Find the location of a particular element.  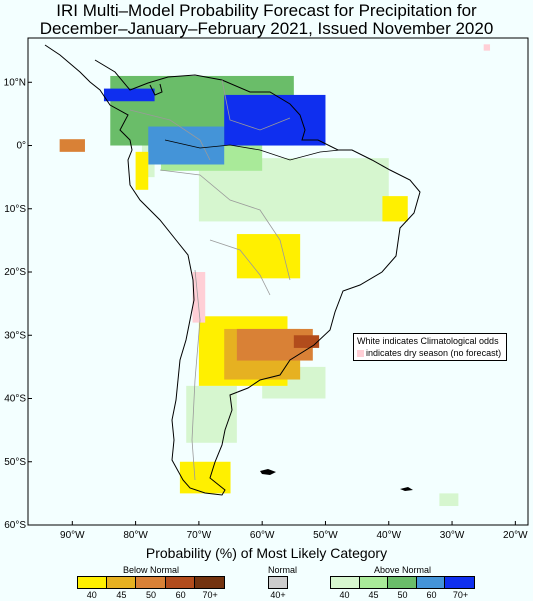

border-brazil-west is located at coordinates (225, 225).